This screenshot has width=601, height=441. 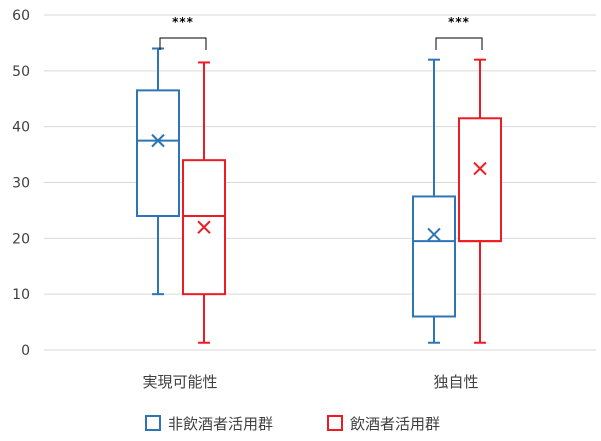 I want to click on y-tick-label: 20, so click(x=21, y=239).